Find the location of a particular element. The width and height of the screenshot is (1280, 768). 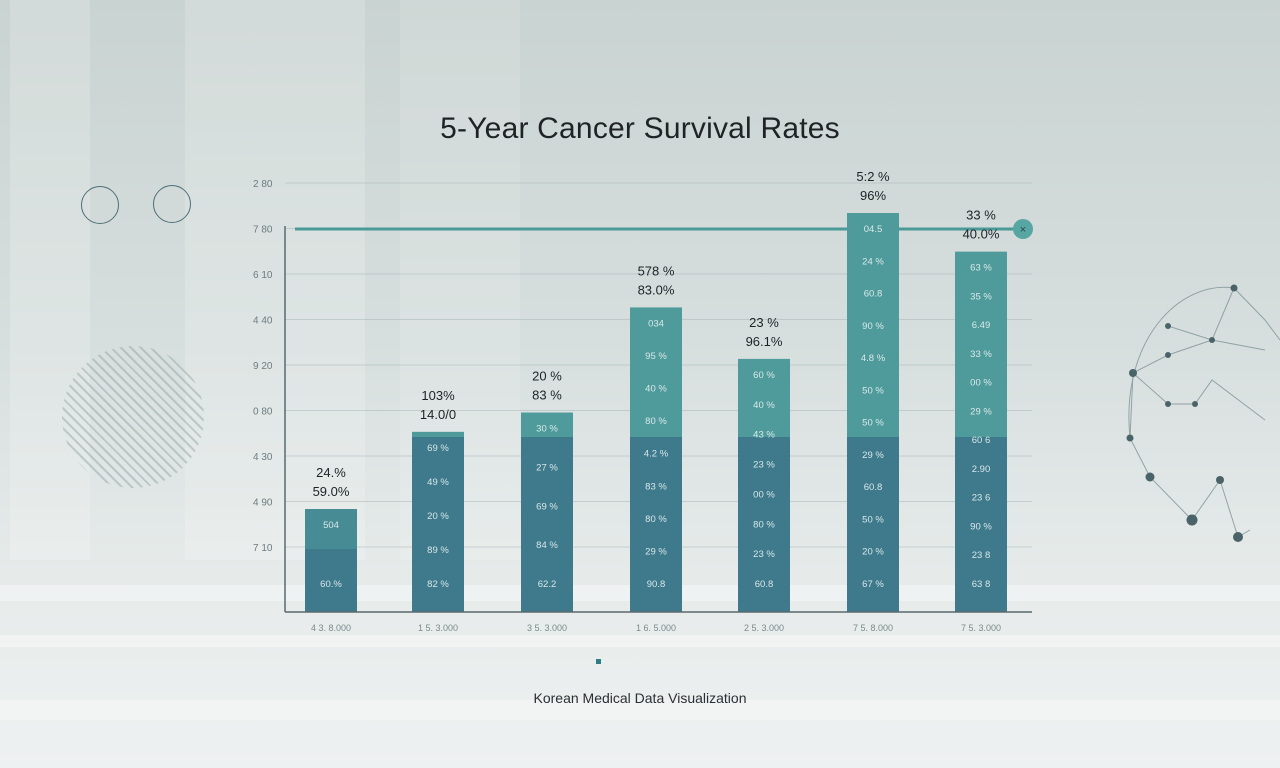

bar-segment-label: 504 is located at coordinates (331, 525).